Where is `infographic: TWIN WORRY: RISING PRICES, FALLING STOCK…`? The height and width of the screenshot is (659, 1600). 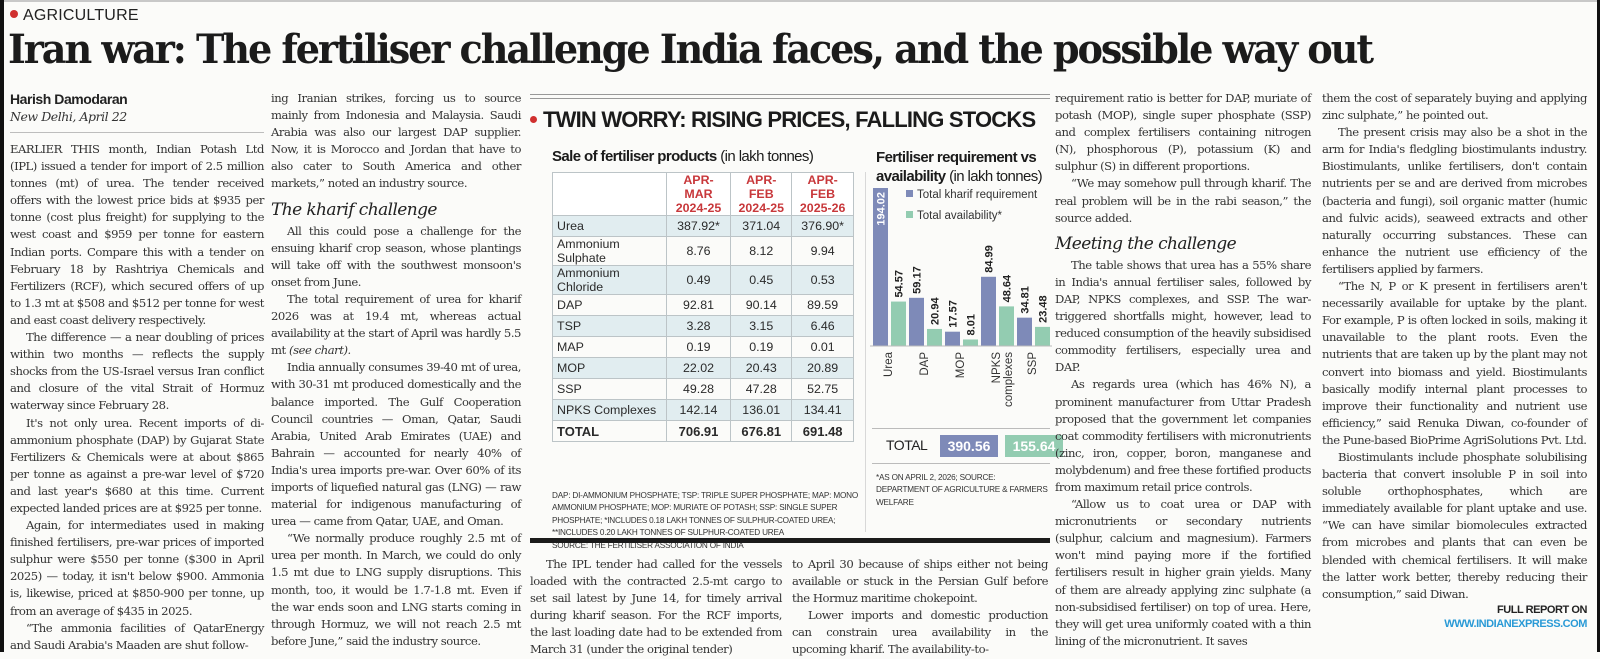 infographic: TWIN WORRY: RISING PRICES, FALLING STOCK… is located at coordinates (790, 113).